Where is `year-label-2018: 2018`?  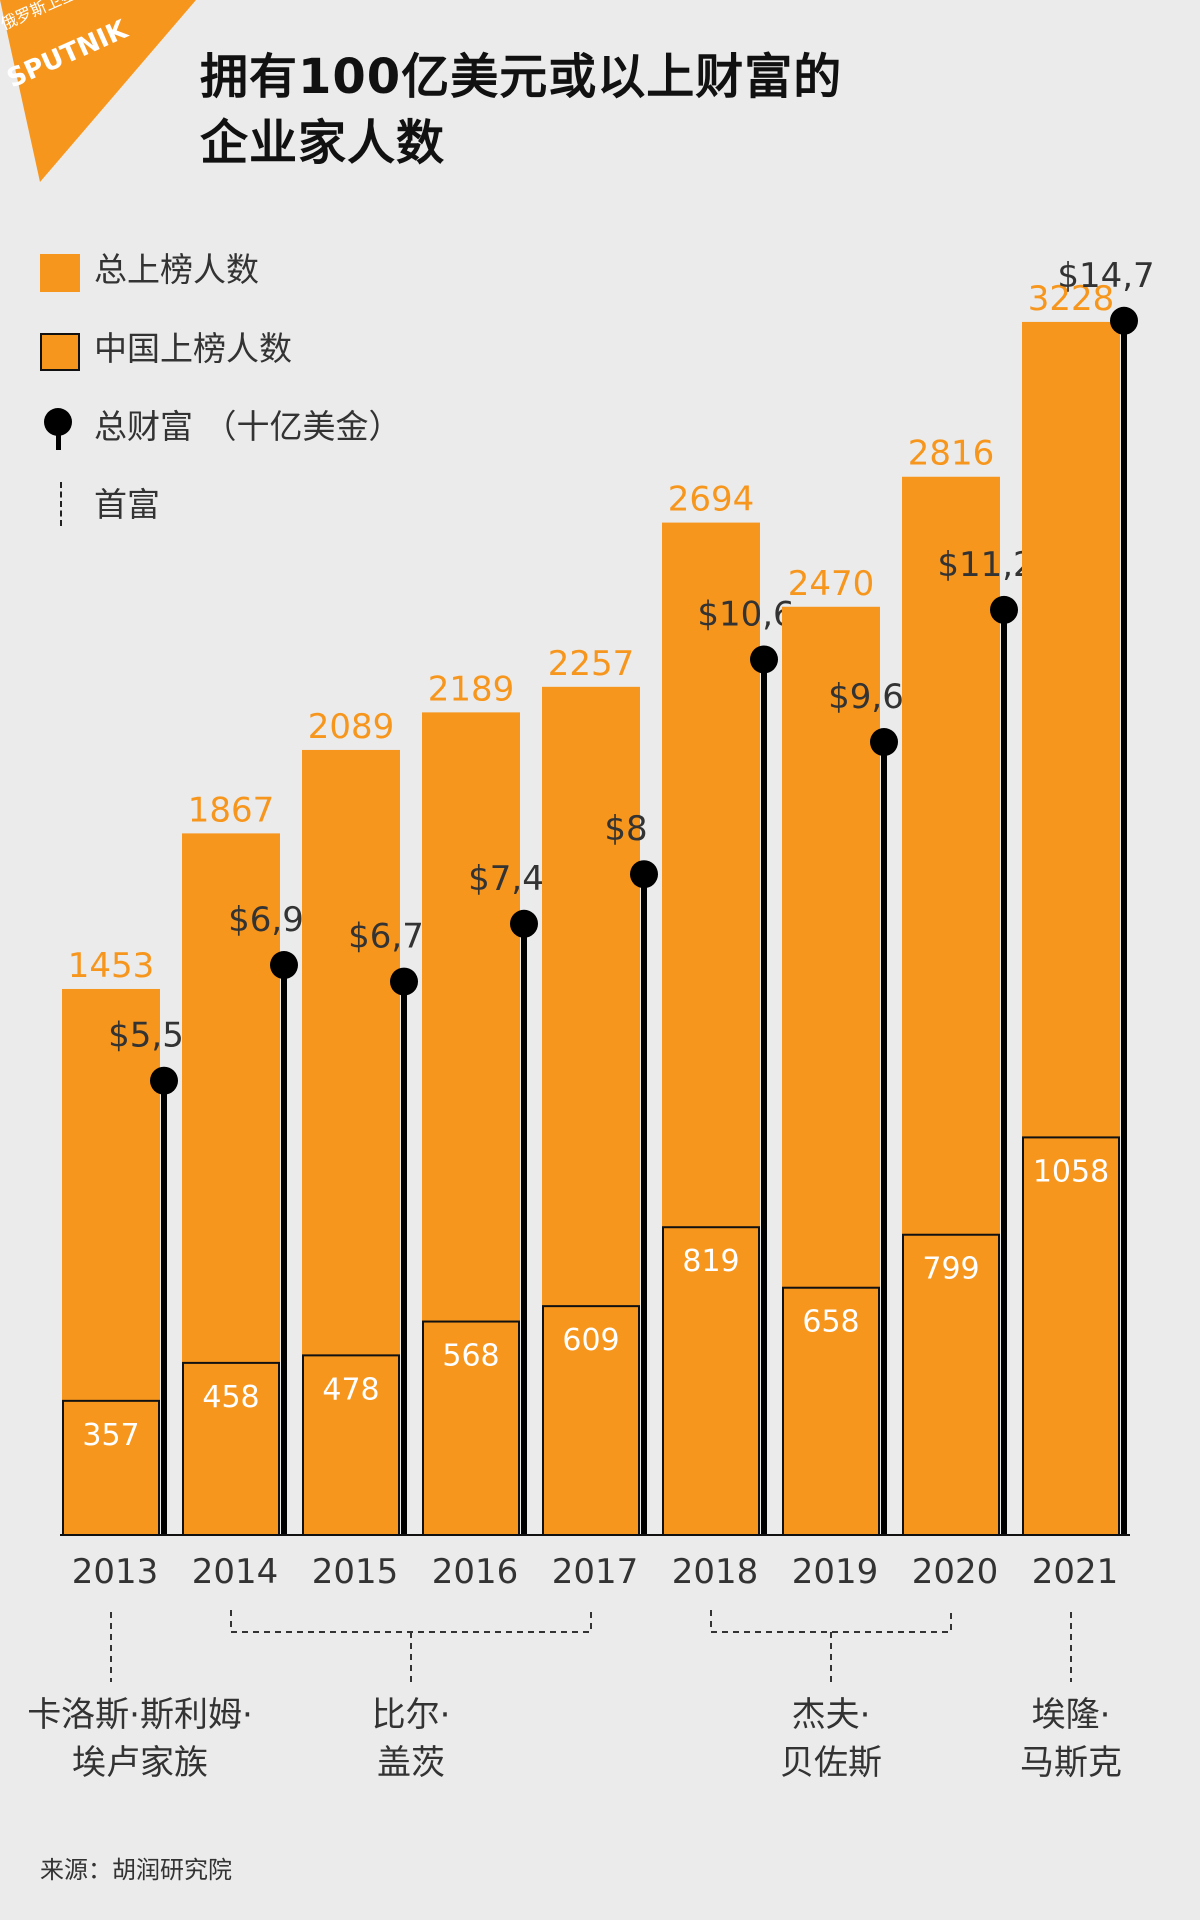
year-label-2018: 2018 is located at coordinates (715, 1572).